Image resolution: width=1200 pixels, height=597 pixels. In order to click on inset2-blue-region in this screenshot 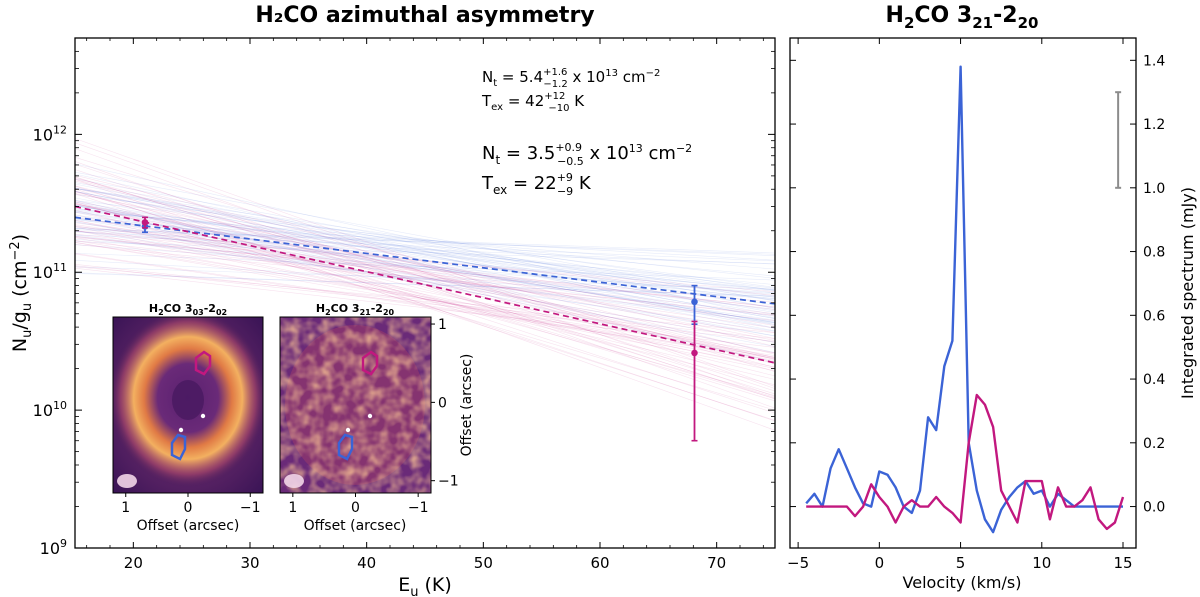, I will do `click(345, 447)`.